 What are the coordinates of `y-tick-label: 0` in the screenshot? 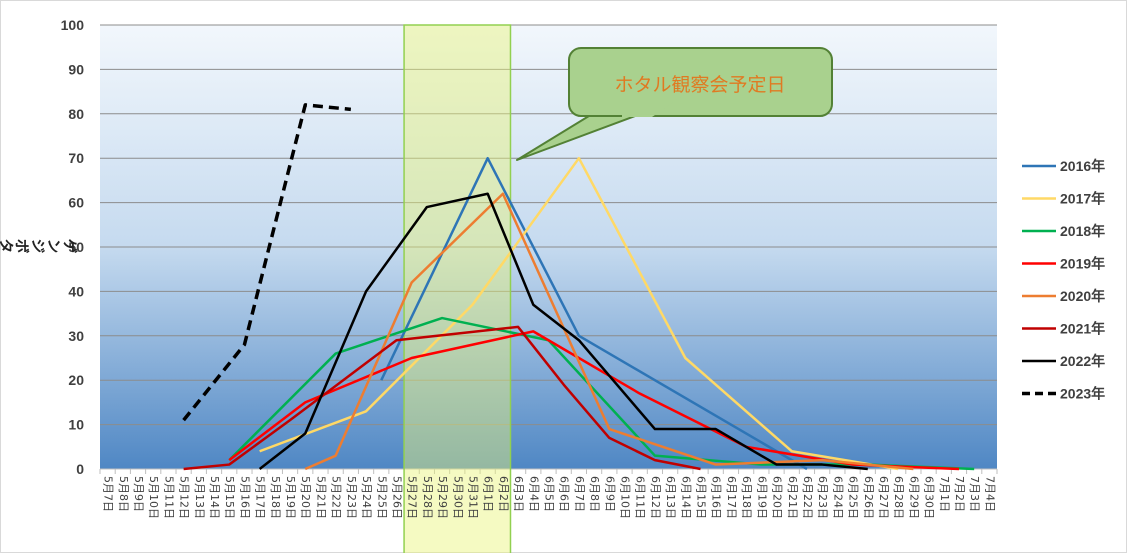 It's located at (80, 469).